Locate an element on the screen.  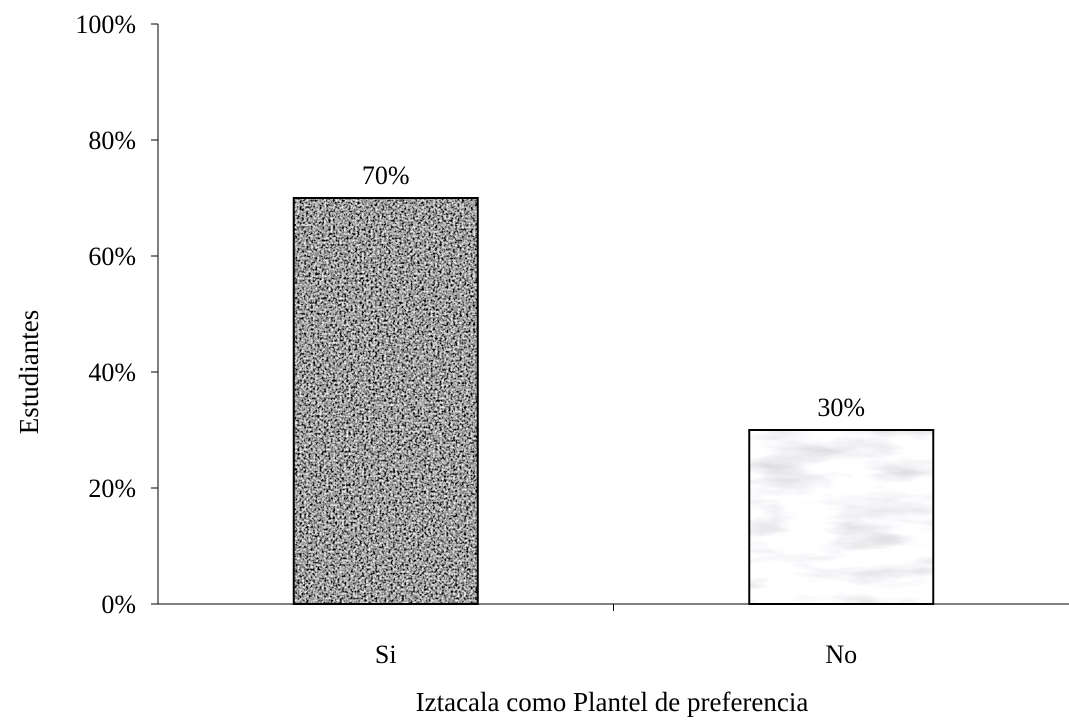
y-tick-label: 60% is located at coordinates (112, 256).